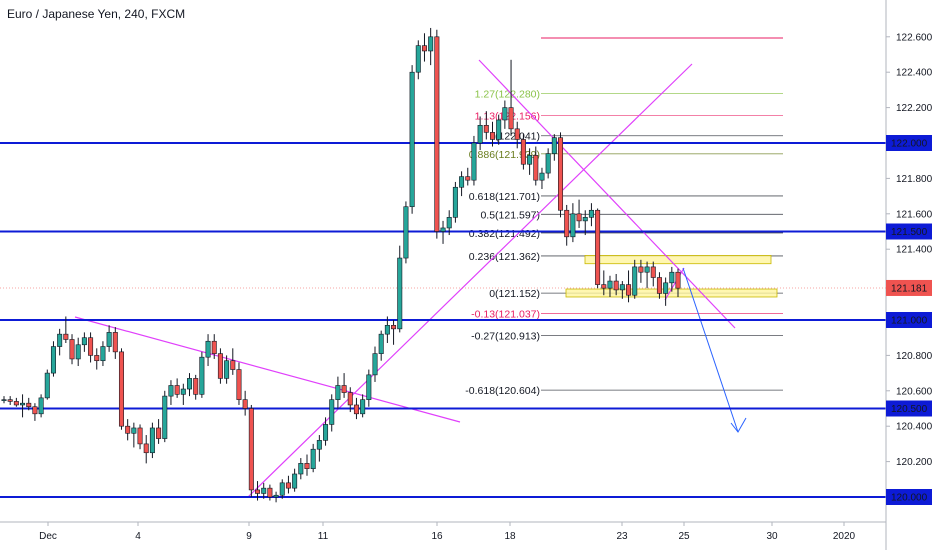 This screenshot has height=550, width=932. What do you see at coordinates (507, 94) in the screenshot?
I see `fib-level-label: 1.27(122.280)` at bounding box center [507, 94].